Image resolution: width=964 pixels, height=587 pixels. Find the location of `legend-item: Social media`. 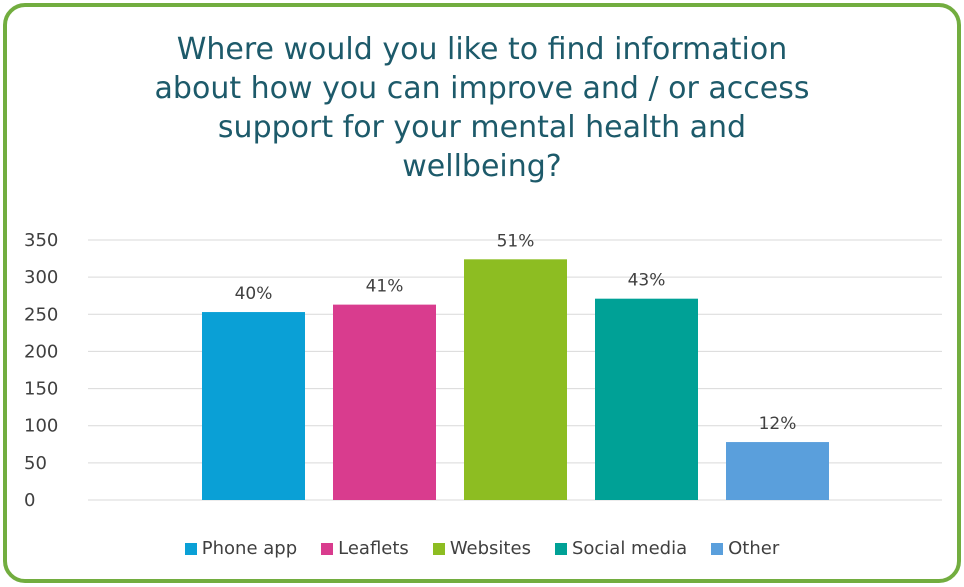

legend-item: Social media is located at coordinates (621, 548).